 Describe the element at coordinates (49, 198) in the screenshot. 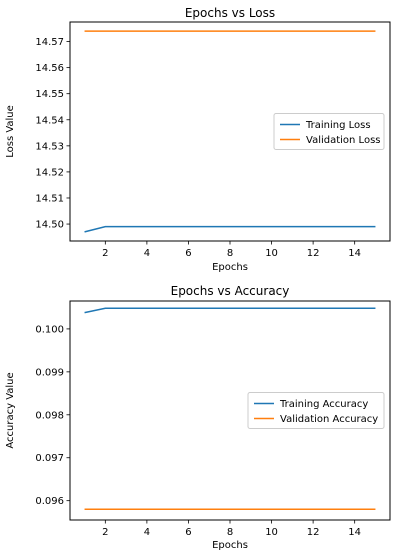

I see `y-tick-label: 14.51` at that location.